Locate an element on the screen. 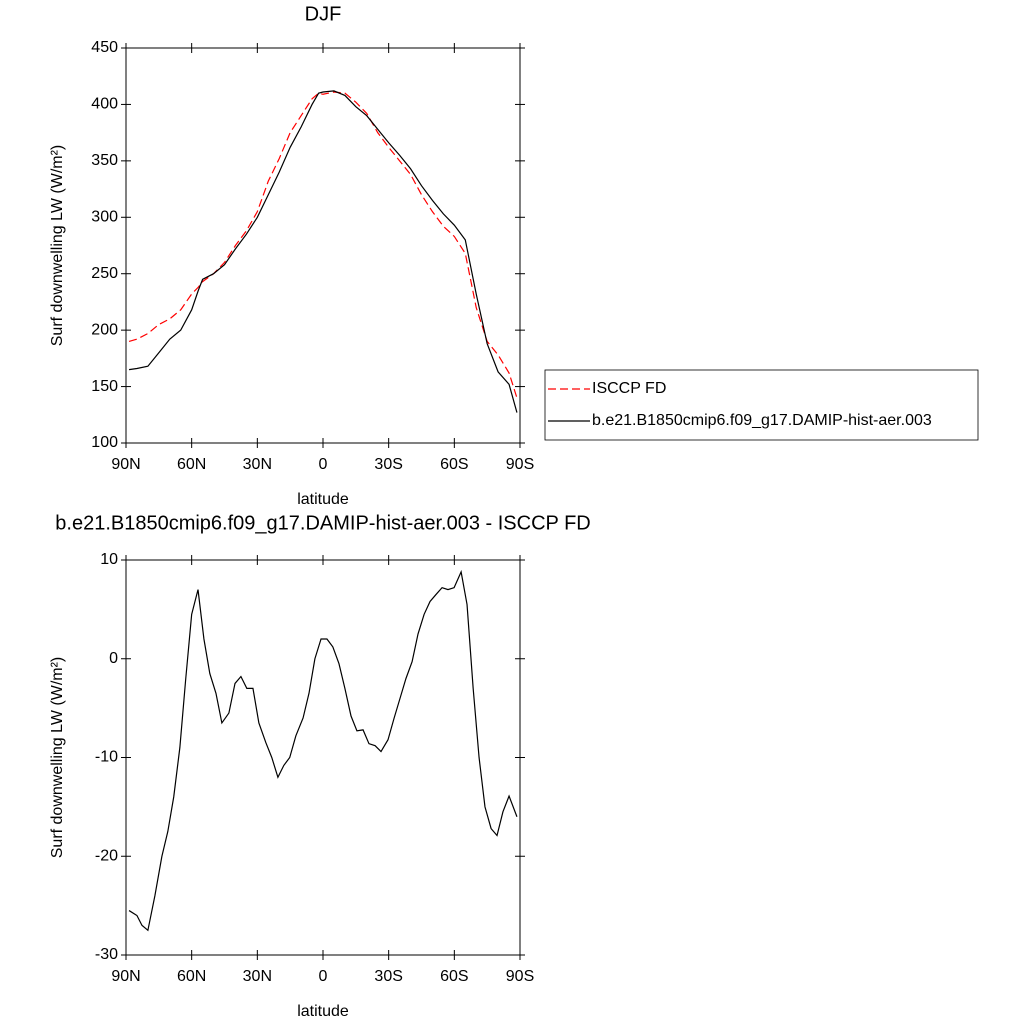 The image size is (1024, 1024). y-tick-label: 150 is located at coordinates (104, 386).